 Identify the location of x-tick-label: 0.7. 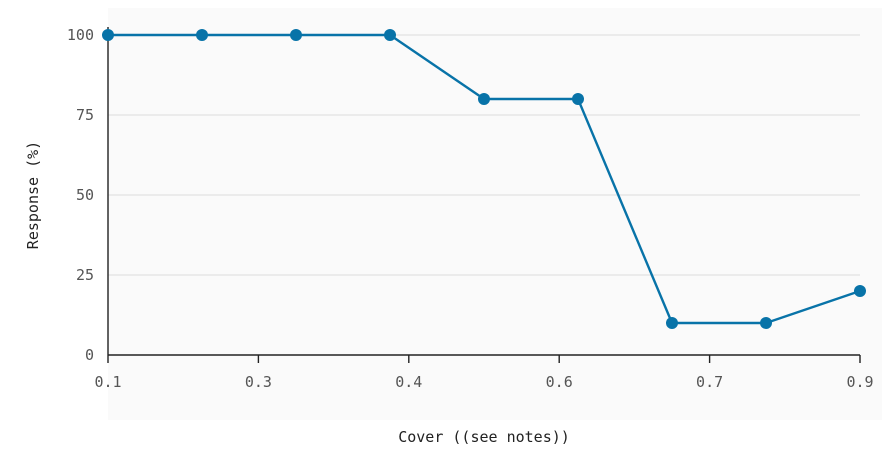
(709, 382).